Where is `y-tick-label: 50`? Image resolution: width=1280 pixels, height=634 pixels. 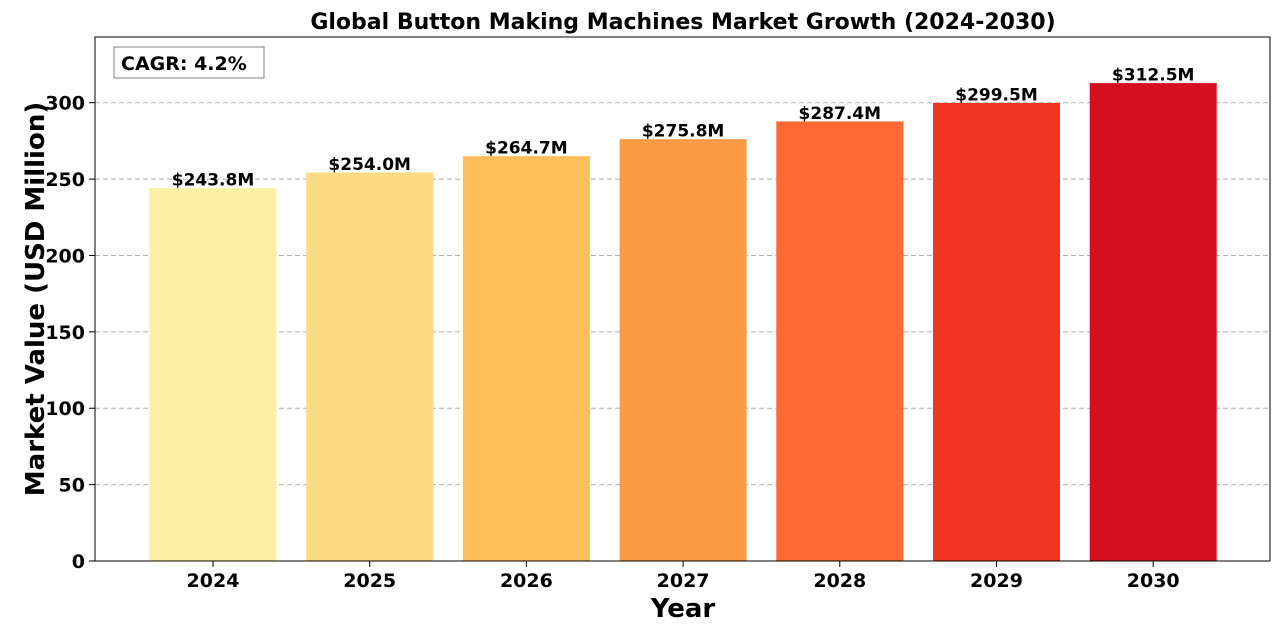 y-tick-label: 50 is located at coordinates (72, 486).